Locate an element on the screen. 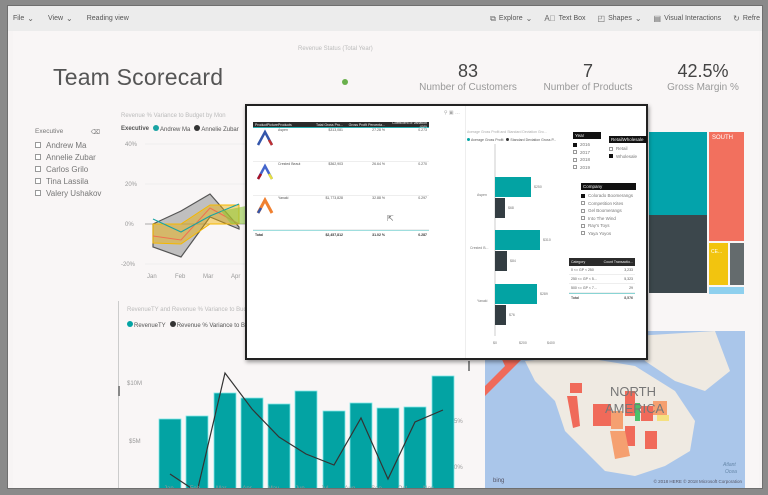 This screenshot has width=768, height=495. slicer-item: Colorado Boomerangs is located at coordinates (608, 196).